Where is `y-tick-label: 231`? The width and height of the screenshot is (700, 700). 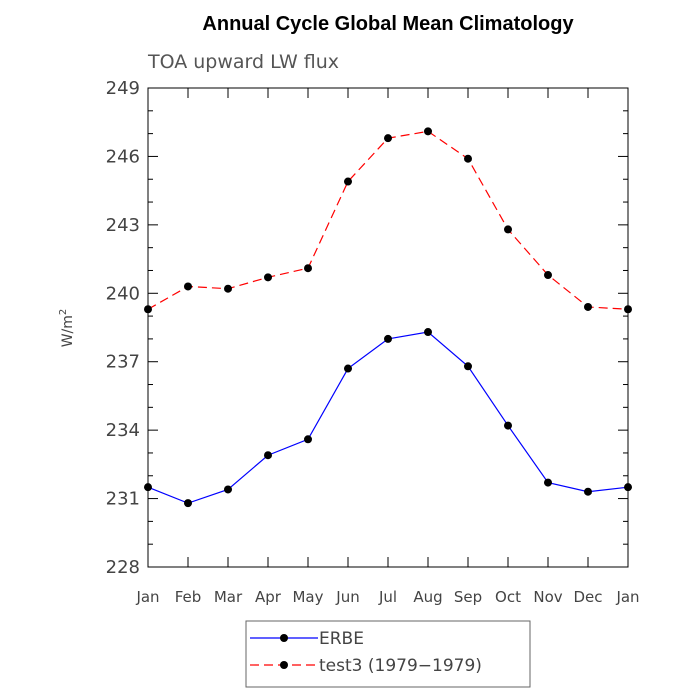
y-tick-label: 231 is located at coordinates (123, 499).